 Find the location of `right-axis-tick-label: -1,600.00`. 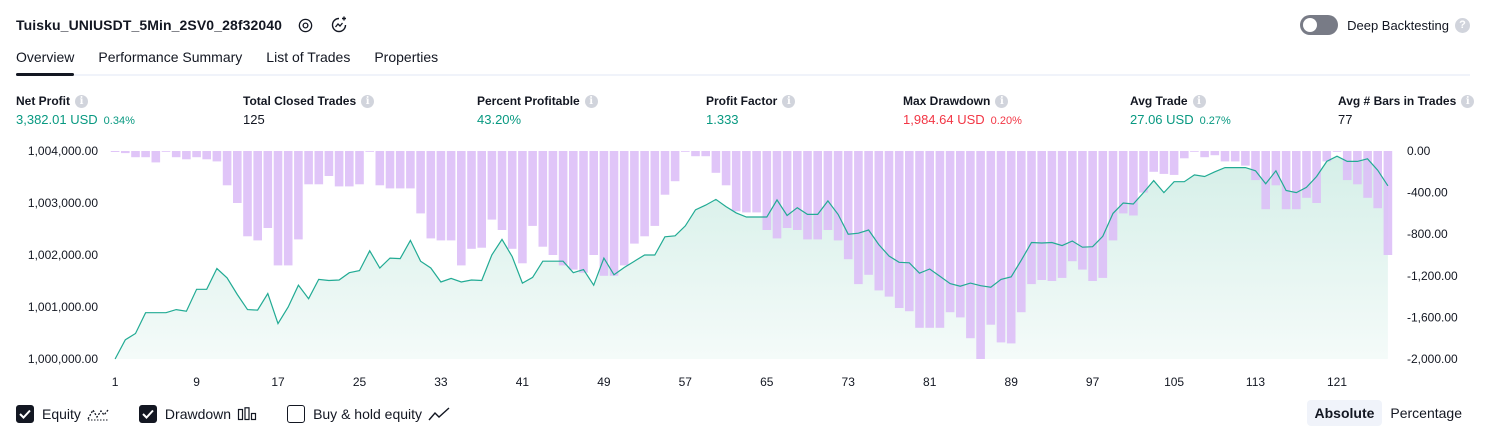

right-axis-tick-label: -1,600.00 is located at coordinates (1432, 317).